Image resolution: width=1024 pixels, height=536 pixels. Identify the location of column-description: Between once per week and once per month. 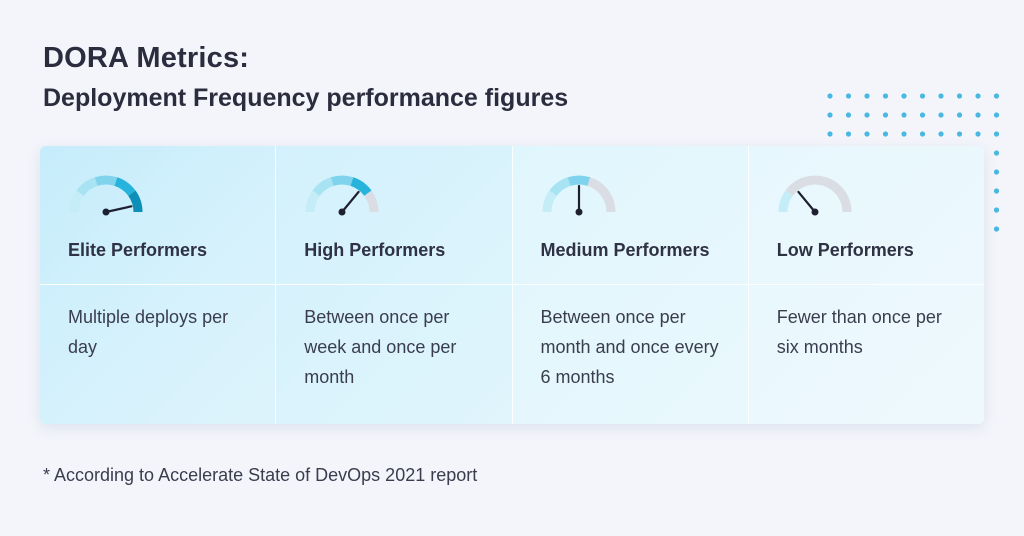
(380, 347).